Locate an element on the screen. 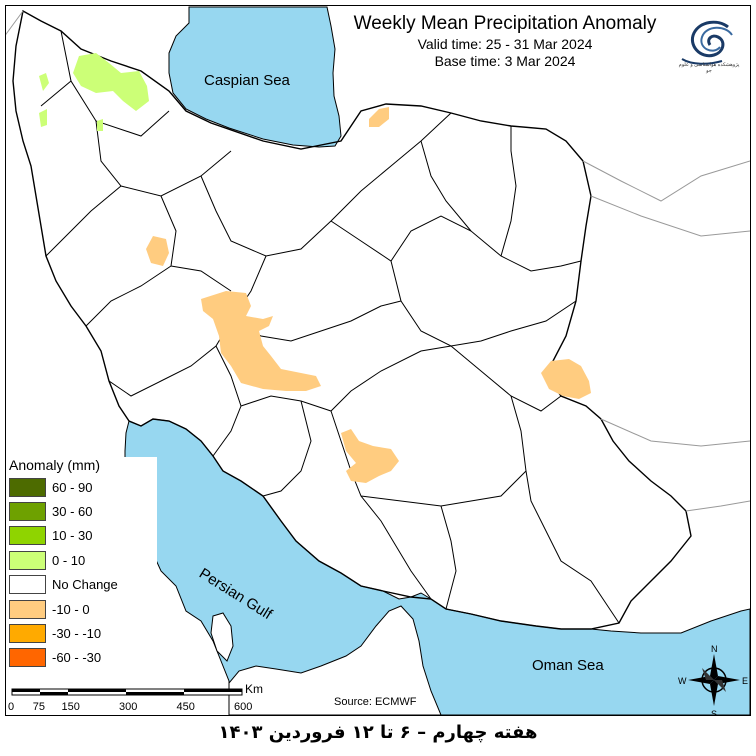 This screenshot has width=756, height=756. compass-rose-icon: N S W E is located at coordinates (713, 680).